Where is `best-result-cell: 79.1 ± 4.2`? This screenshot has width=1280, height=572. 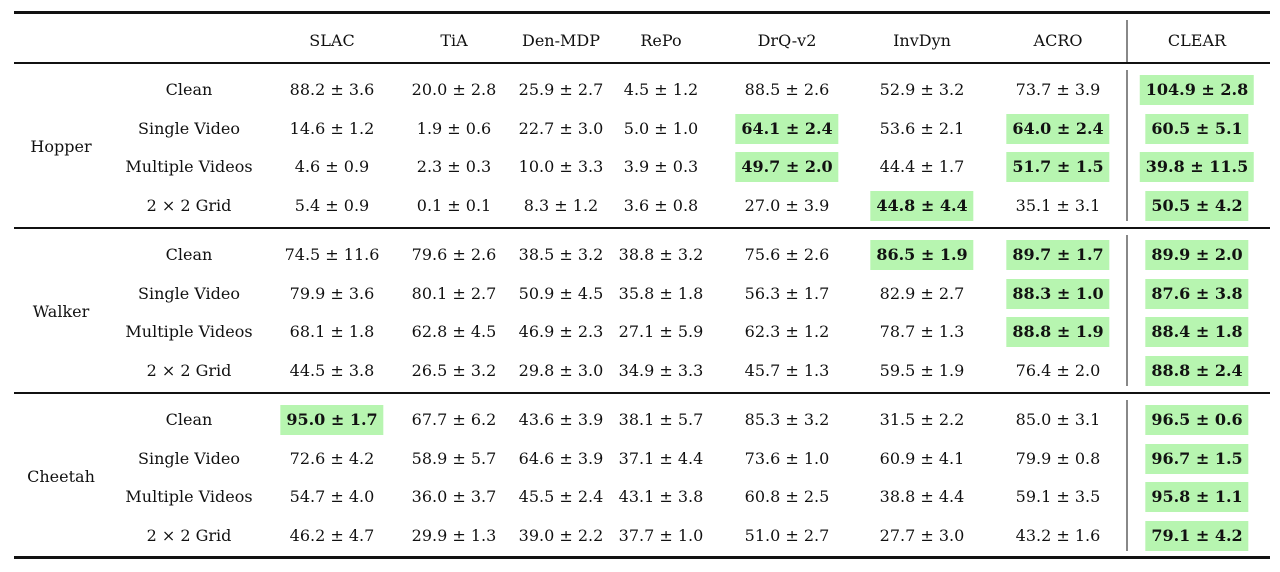 best-result-cell: 79.1 ± 4.2 is located at coordinates (1197, 536).